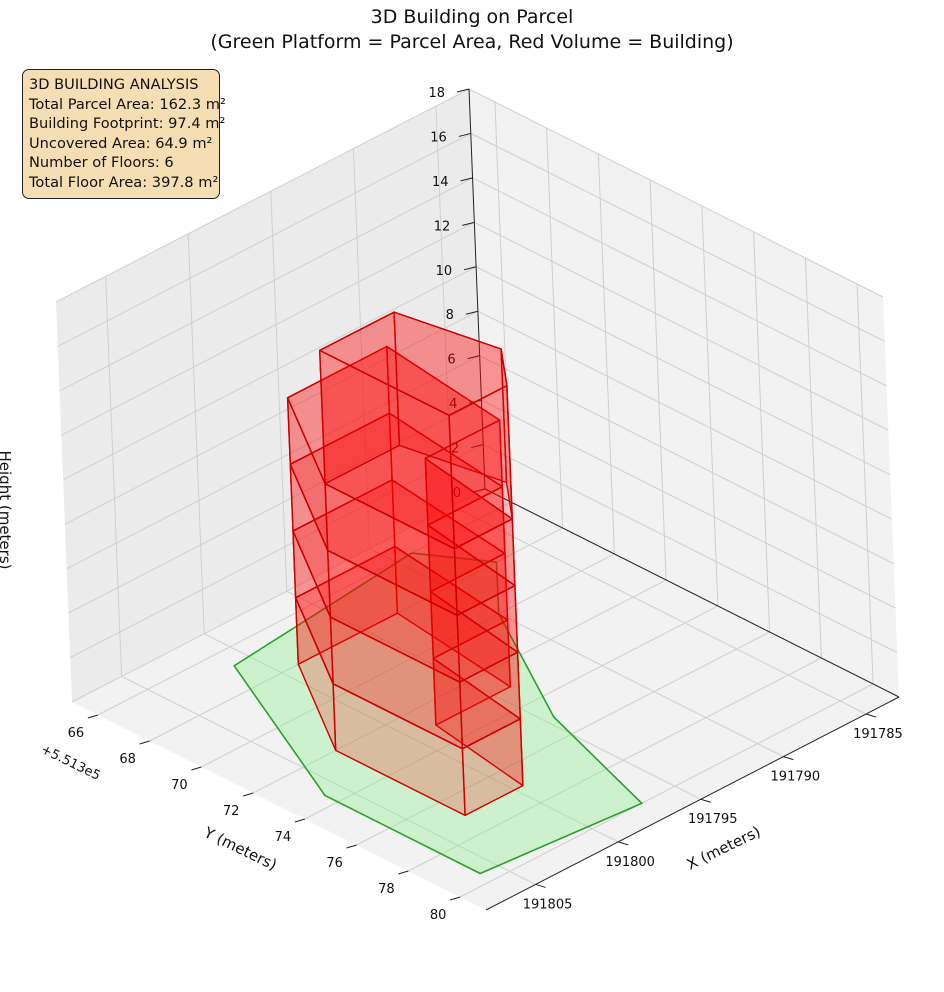 Image resolution: width=944 pixels, height=992 pixels. Describe the element at coordinates (413, 364) in the screenshot. I see `upper-tower-top` at that location.